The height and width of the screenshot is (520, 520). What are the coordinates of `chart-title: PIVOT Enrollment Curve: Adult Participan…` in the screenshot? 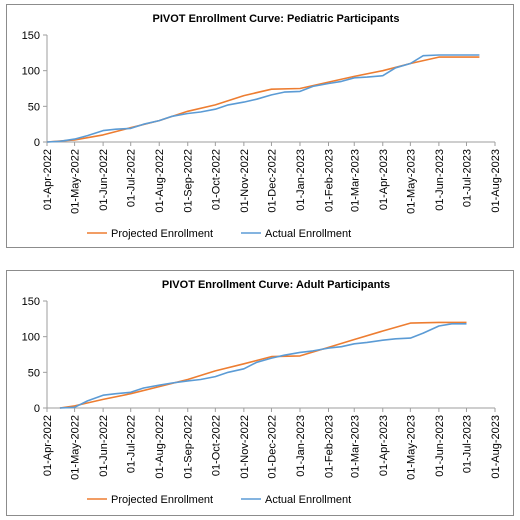 It's located at (276, 285).